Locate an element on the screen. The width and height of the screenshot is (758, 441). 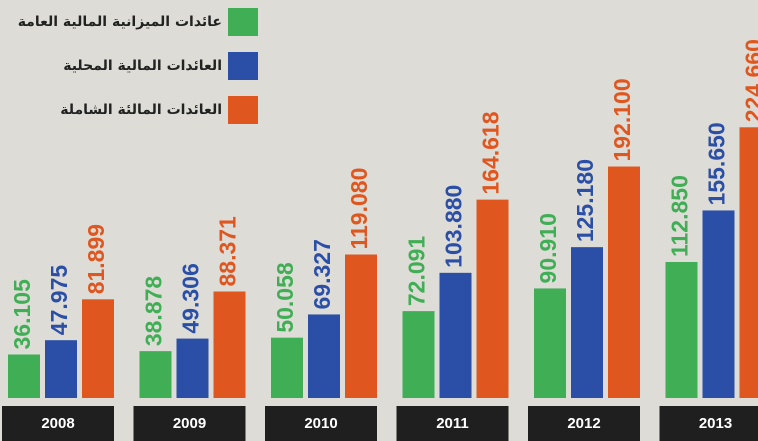
value-label: 112.850 is located at coordinates (680, 216).